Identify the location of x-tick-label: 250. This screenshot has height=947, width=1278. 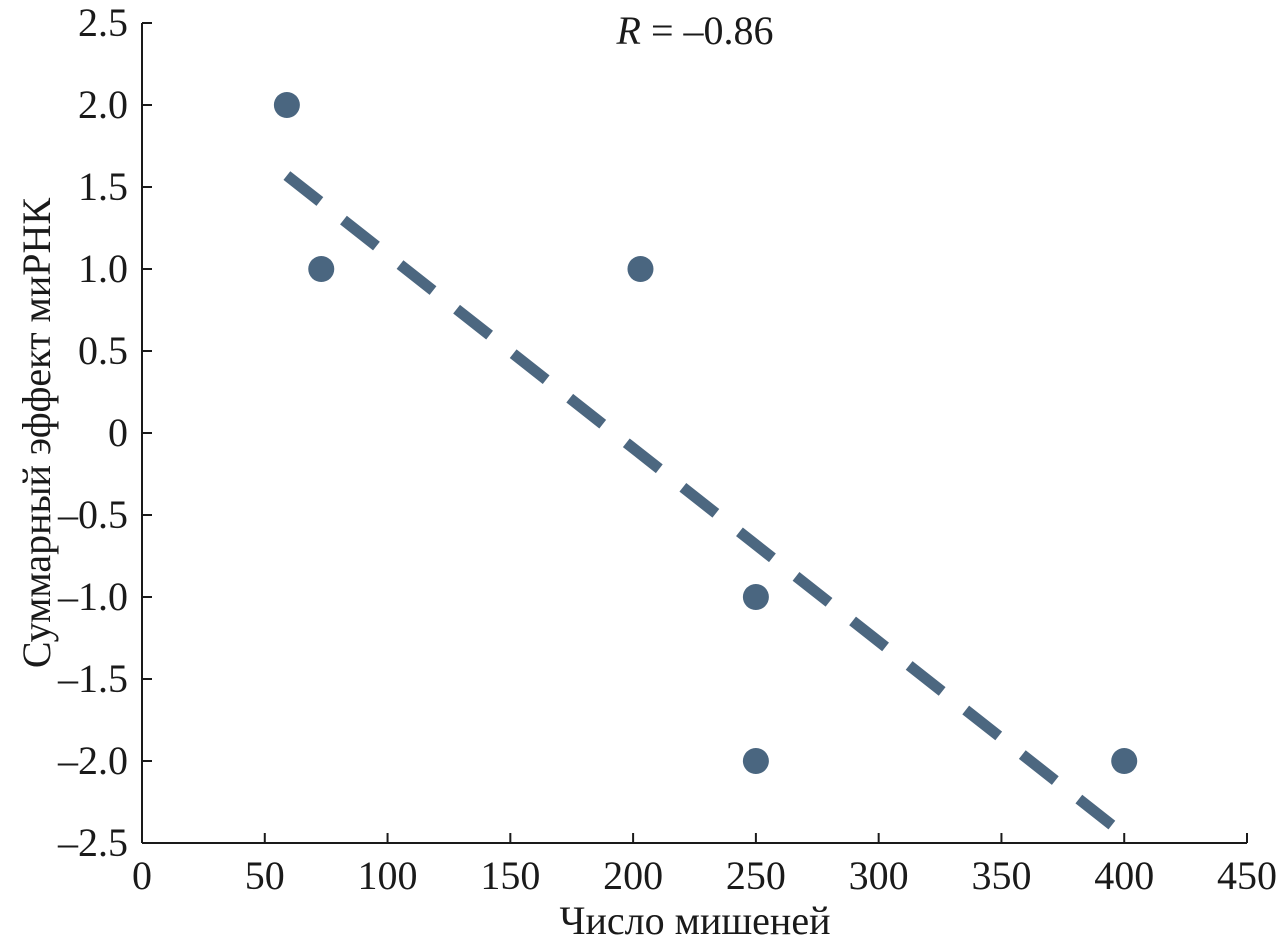
(756, 875).